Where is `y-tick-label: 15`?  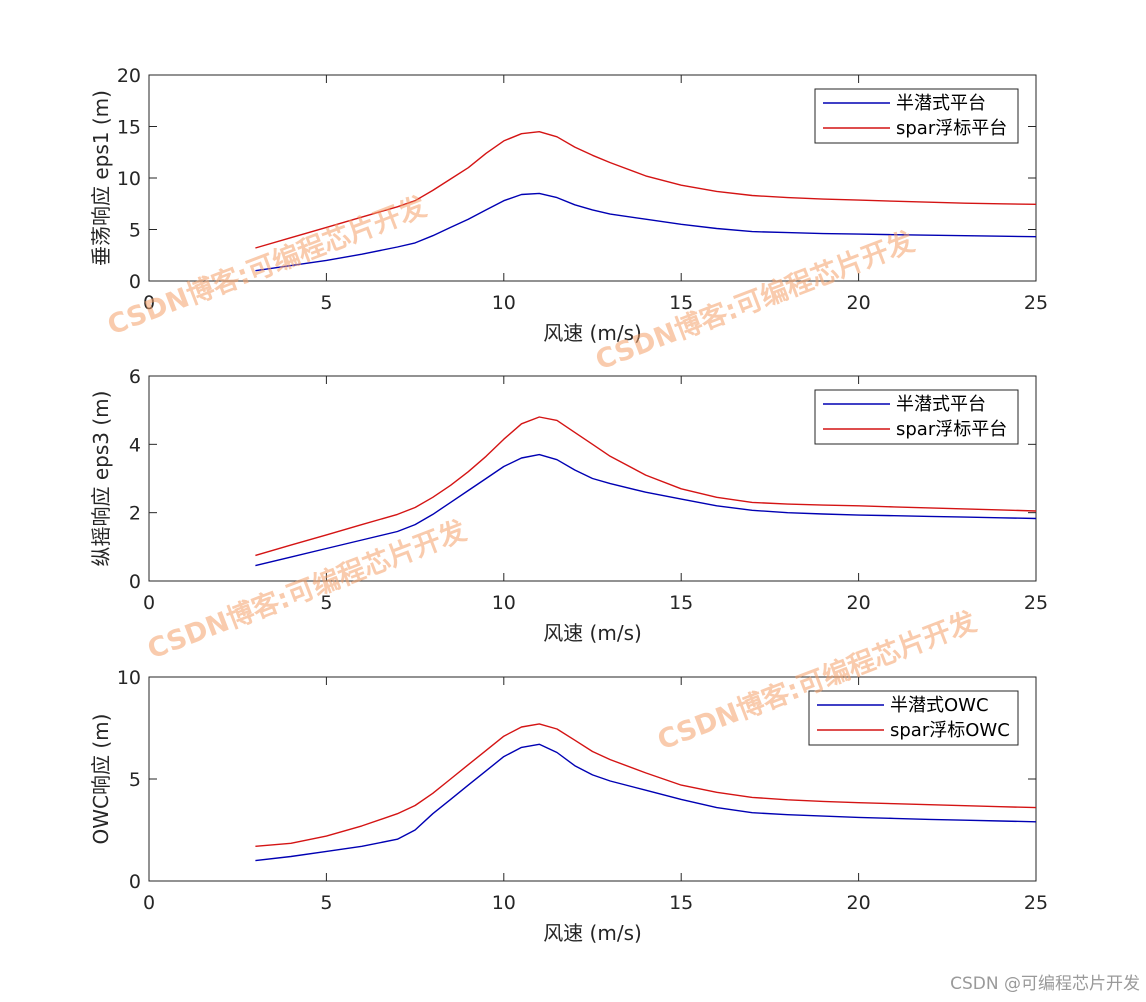
y-tick-label: 15 is located at coordinates (129, 128).